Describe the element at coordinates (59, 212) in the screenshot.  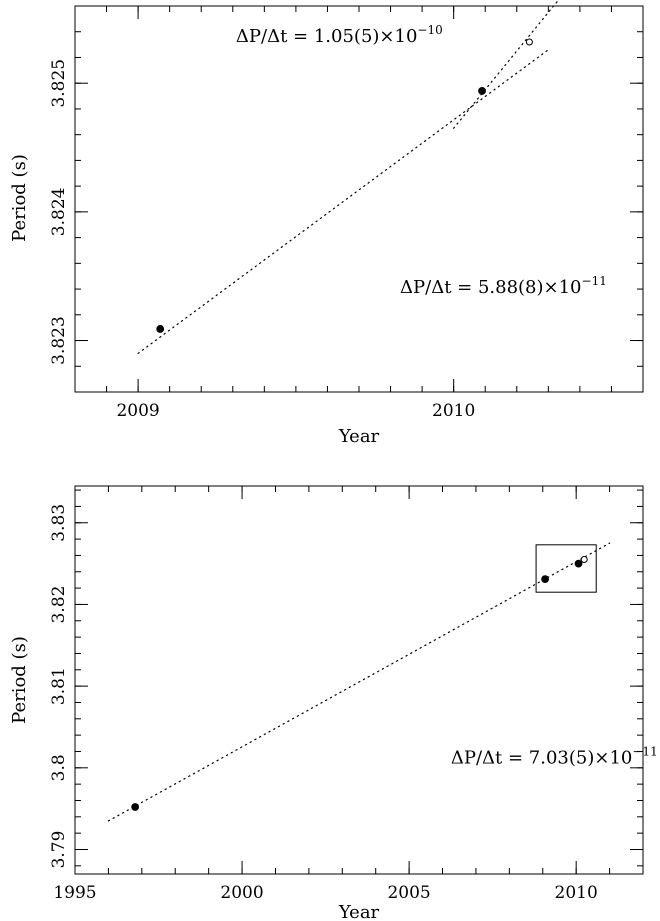
I see `y-tick-label: 3.824` at that location.